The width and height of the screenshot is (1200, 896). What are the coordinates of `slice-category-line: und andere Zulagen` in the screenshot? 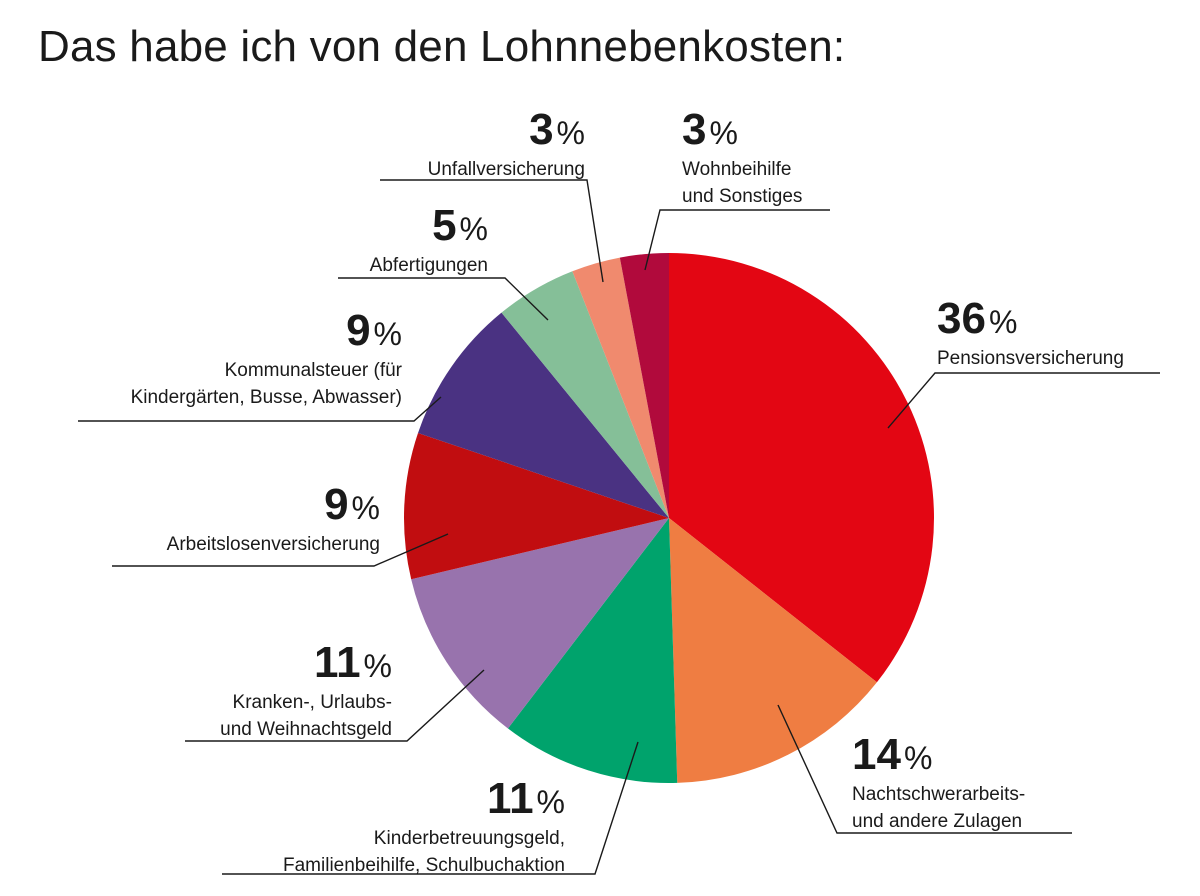 It's located at (937, 821).